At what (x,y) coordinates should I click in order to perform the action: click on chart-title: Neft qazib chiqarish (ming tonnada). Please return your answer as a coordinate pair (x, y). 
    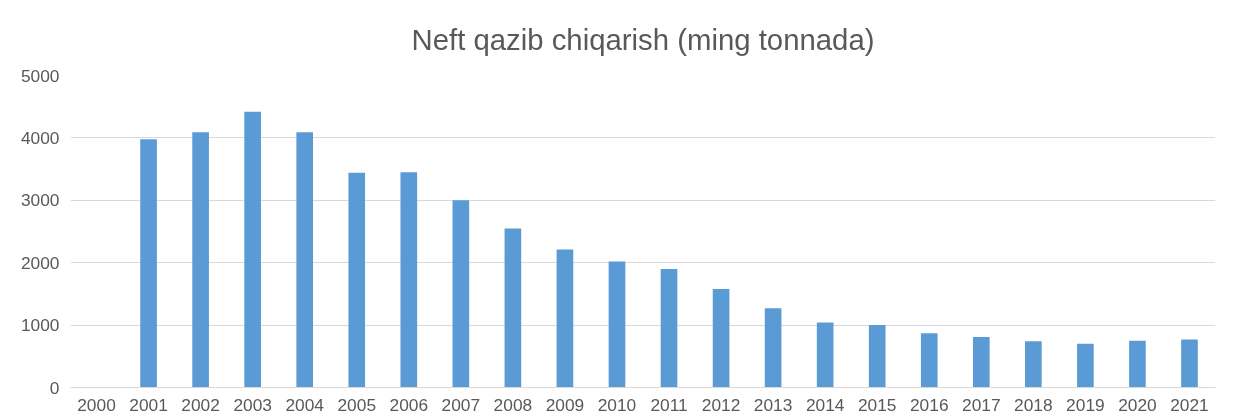
    Looking at the image, I should click on (643, 39).